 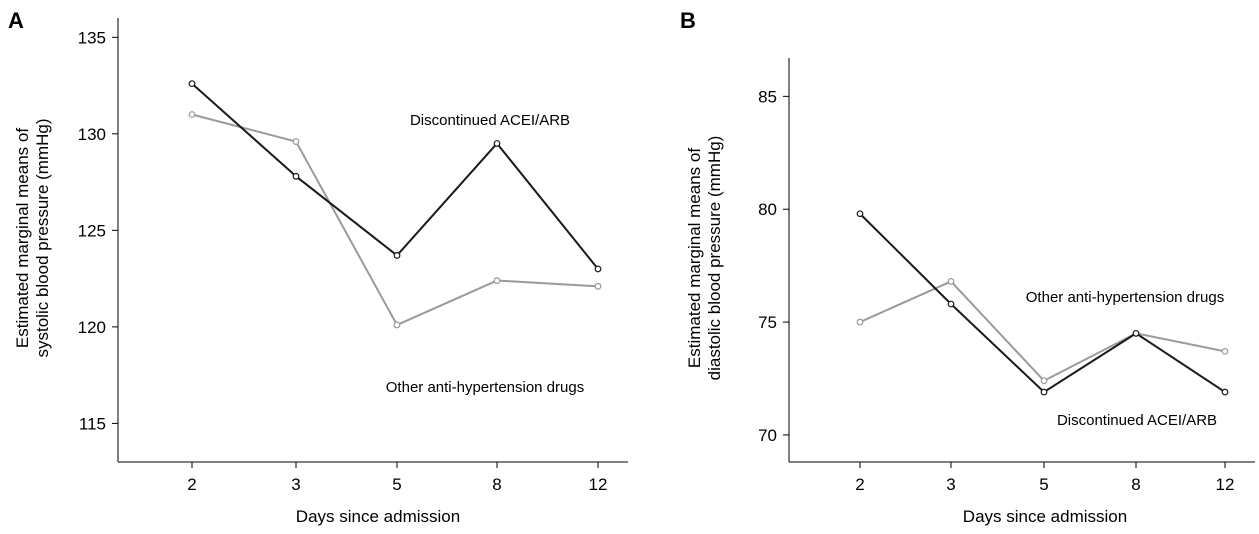 I want to click on y-tick-label: 85, so click(x=767, y=96).